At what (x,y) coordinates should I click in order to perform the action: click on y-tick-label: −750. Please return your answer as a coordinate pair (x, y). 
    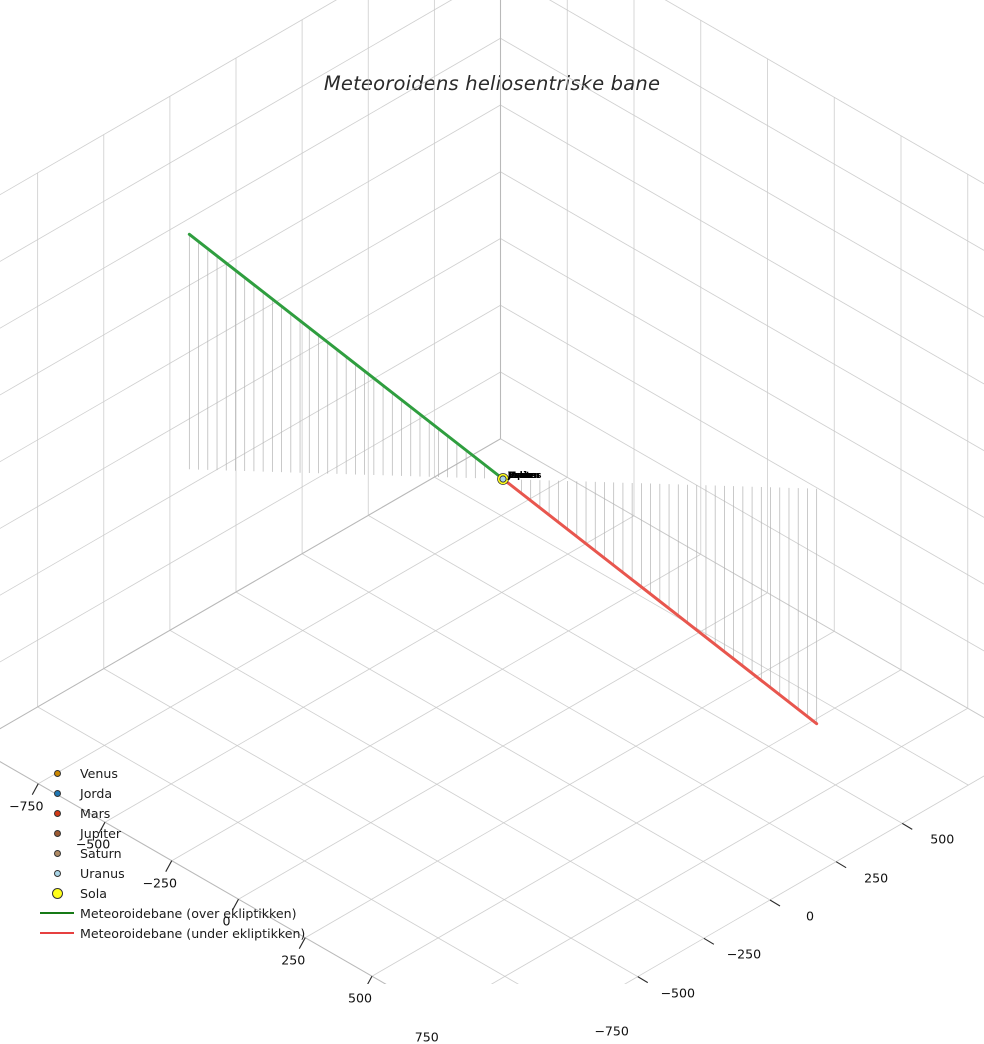
    Looking at the image, I should click on (611, 1030).